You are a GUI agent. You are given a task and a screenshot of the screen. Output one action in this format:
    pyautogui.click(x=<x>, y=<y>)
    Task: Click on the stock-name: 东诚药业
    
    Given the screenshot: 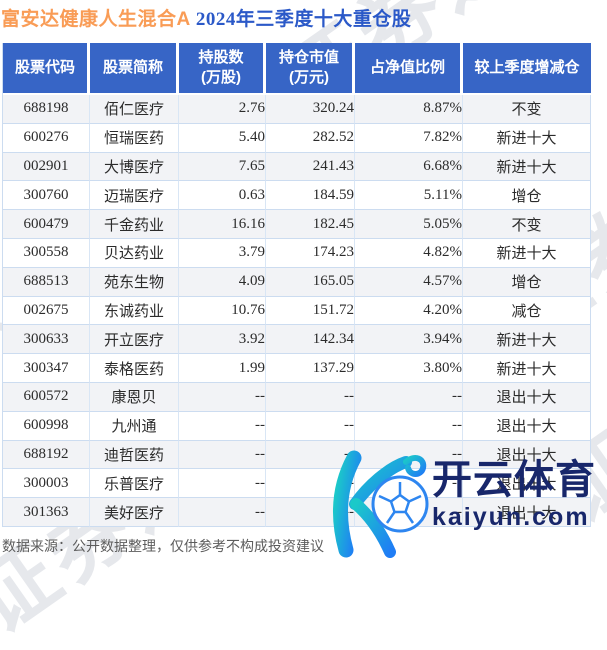 What is the action you would take?
    pyautogui.click(x=134, y=311)
    